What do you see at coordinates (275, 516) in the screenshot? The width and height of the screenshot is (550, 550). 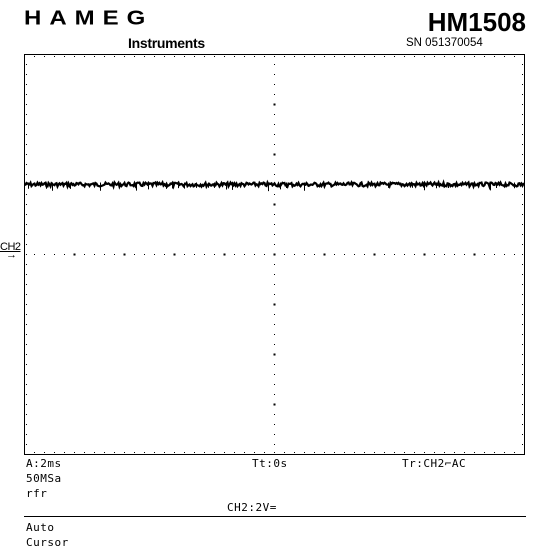 I see `menu-divider` at bounding box center [275, 516].